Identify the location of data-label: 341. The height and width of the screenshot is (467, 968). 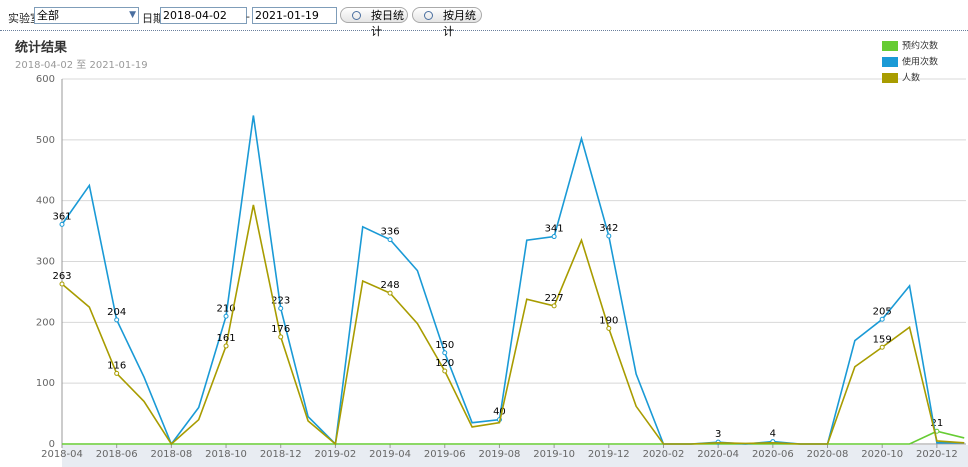
(554, 229).